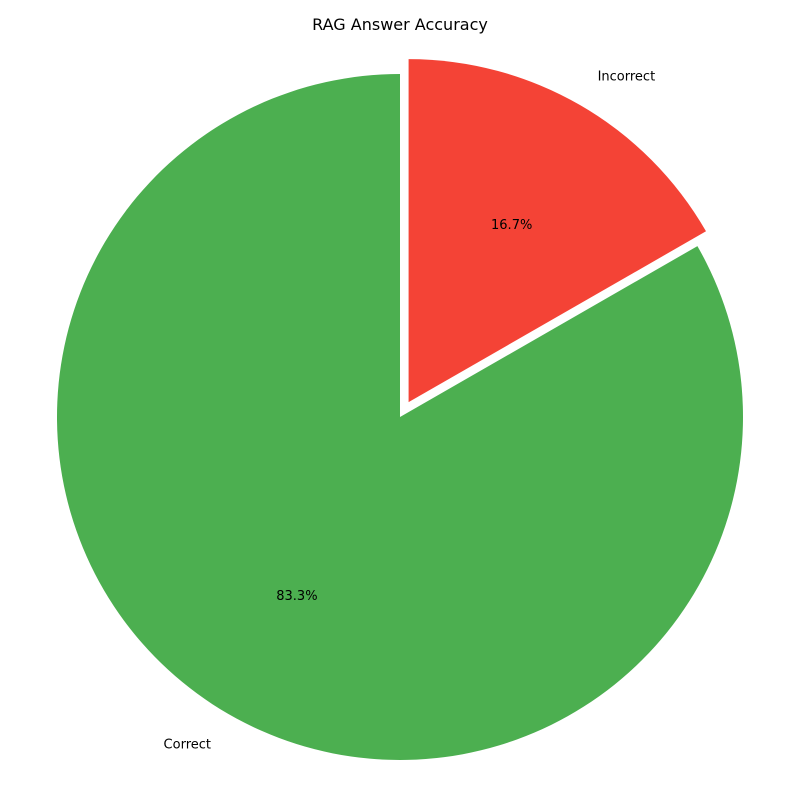  Describe the element at coordinates (296, 596) in the screenshot. I see `pct-label-correct: 83.3%` at that location.